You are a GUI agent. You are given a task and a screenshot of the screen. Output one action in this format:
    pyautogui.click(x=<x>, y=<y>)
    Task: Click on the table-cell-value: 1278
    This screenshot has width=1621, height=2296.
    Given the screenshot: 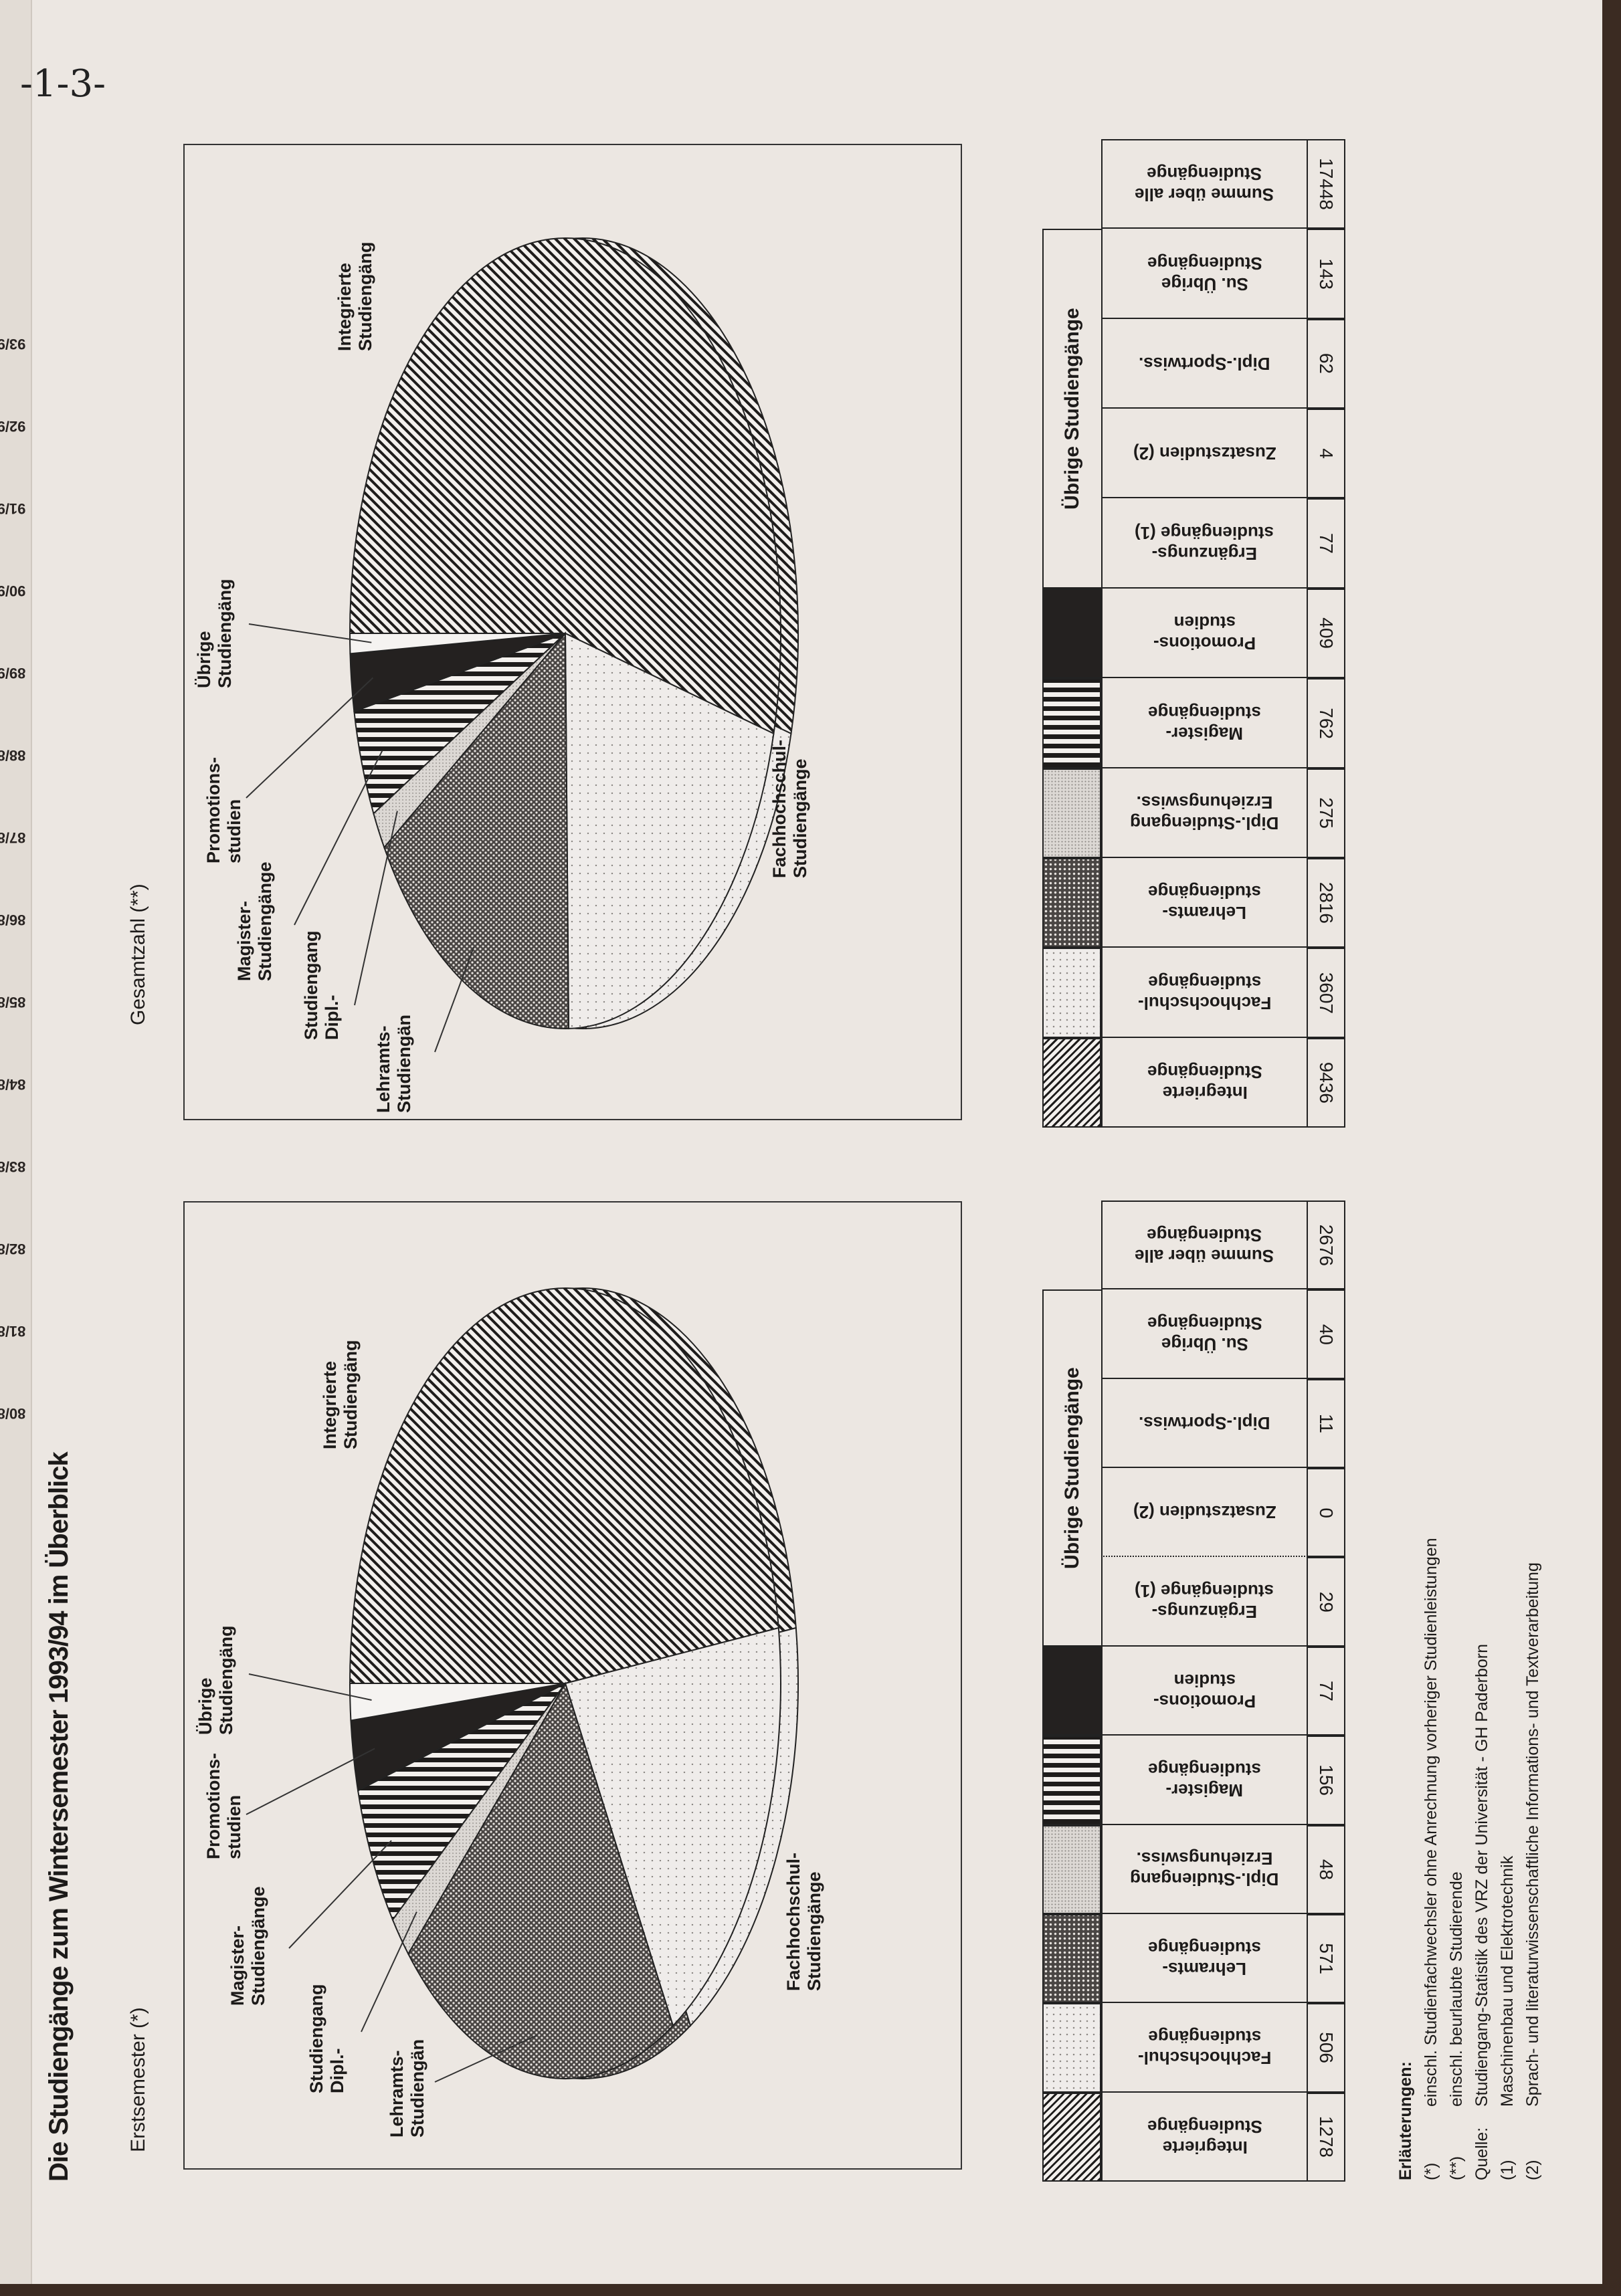 What is the action you would take?
    pyautogui.click(x=1326, y=2137)
    